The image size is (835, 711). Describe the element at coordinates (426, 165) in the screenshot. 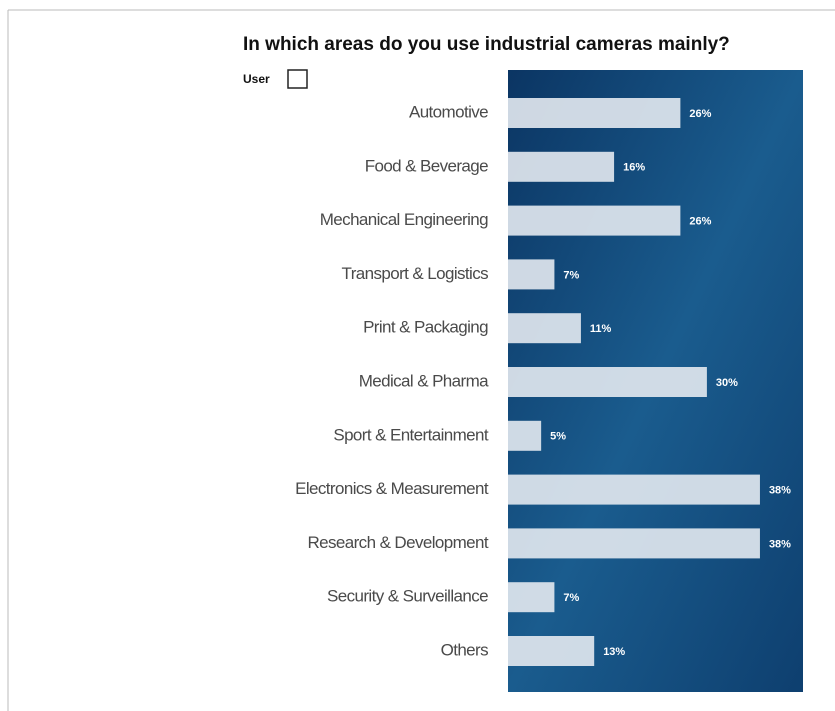

I see `category-label: Food & Beverage` at that location.